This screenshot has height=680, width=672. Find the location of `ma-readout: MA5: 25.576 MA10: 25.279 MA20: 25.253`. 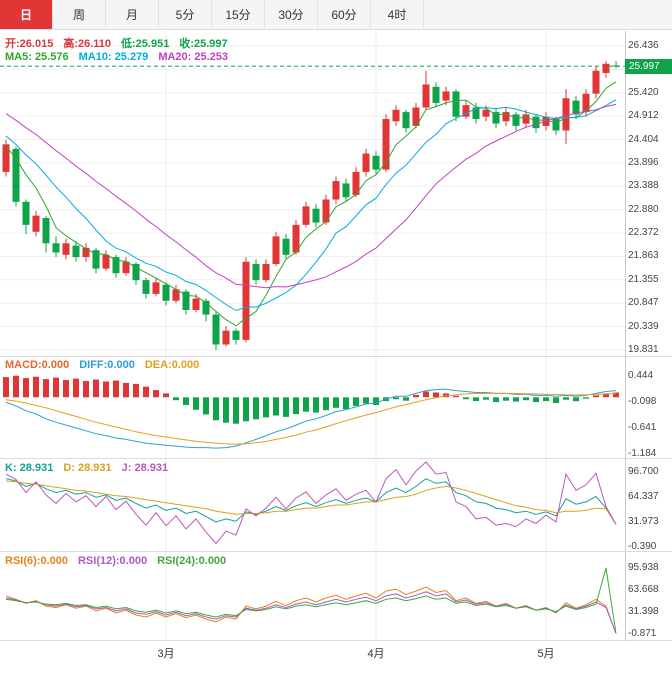

ma-readout: MA5: 25.576 MA10: 25.279 MA20: 25.253 is located at coordinates (116, 57).